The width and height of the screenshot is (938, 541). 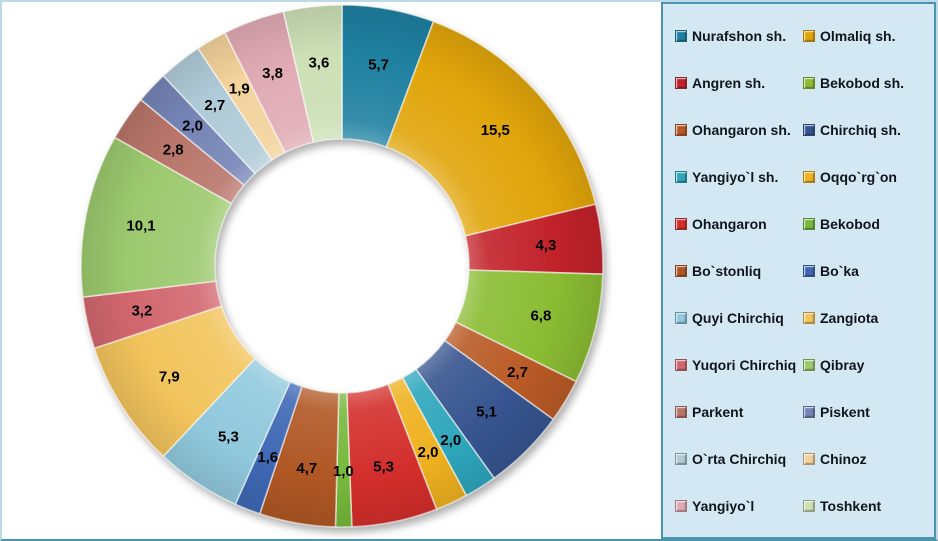 What do you see at coordinates (140, 226) in the screenshot?
I see `segment-value-label: 10,1` at bounding box center [140, 226].